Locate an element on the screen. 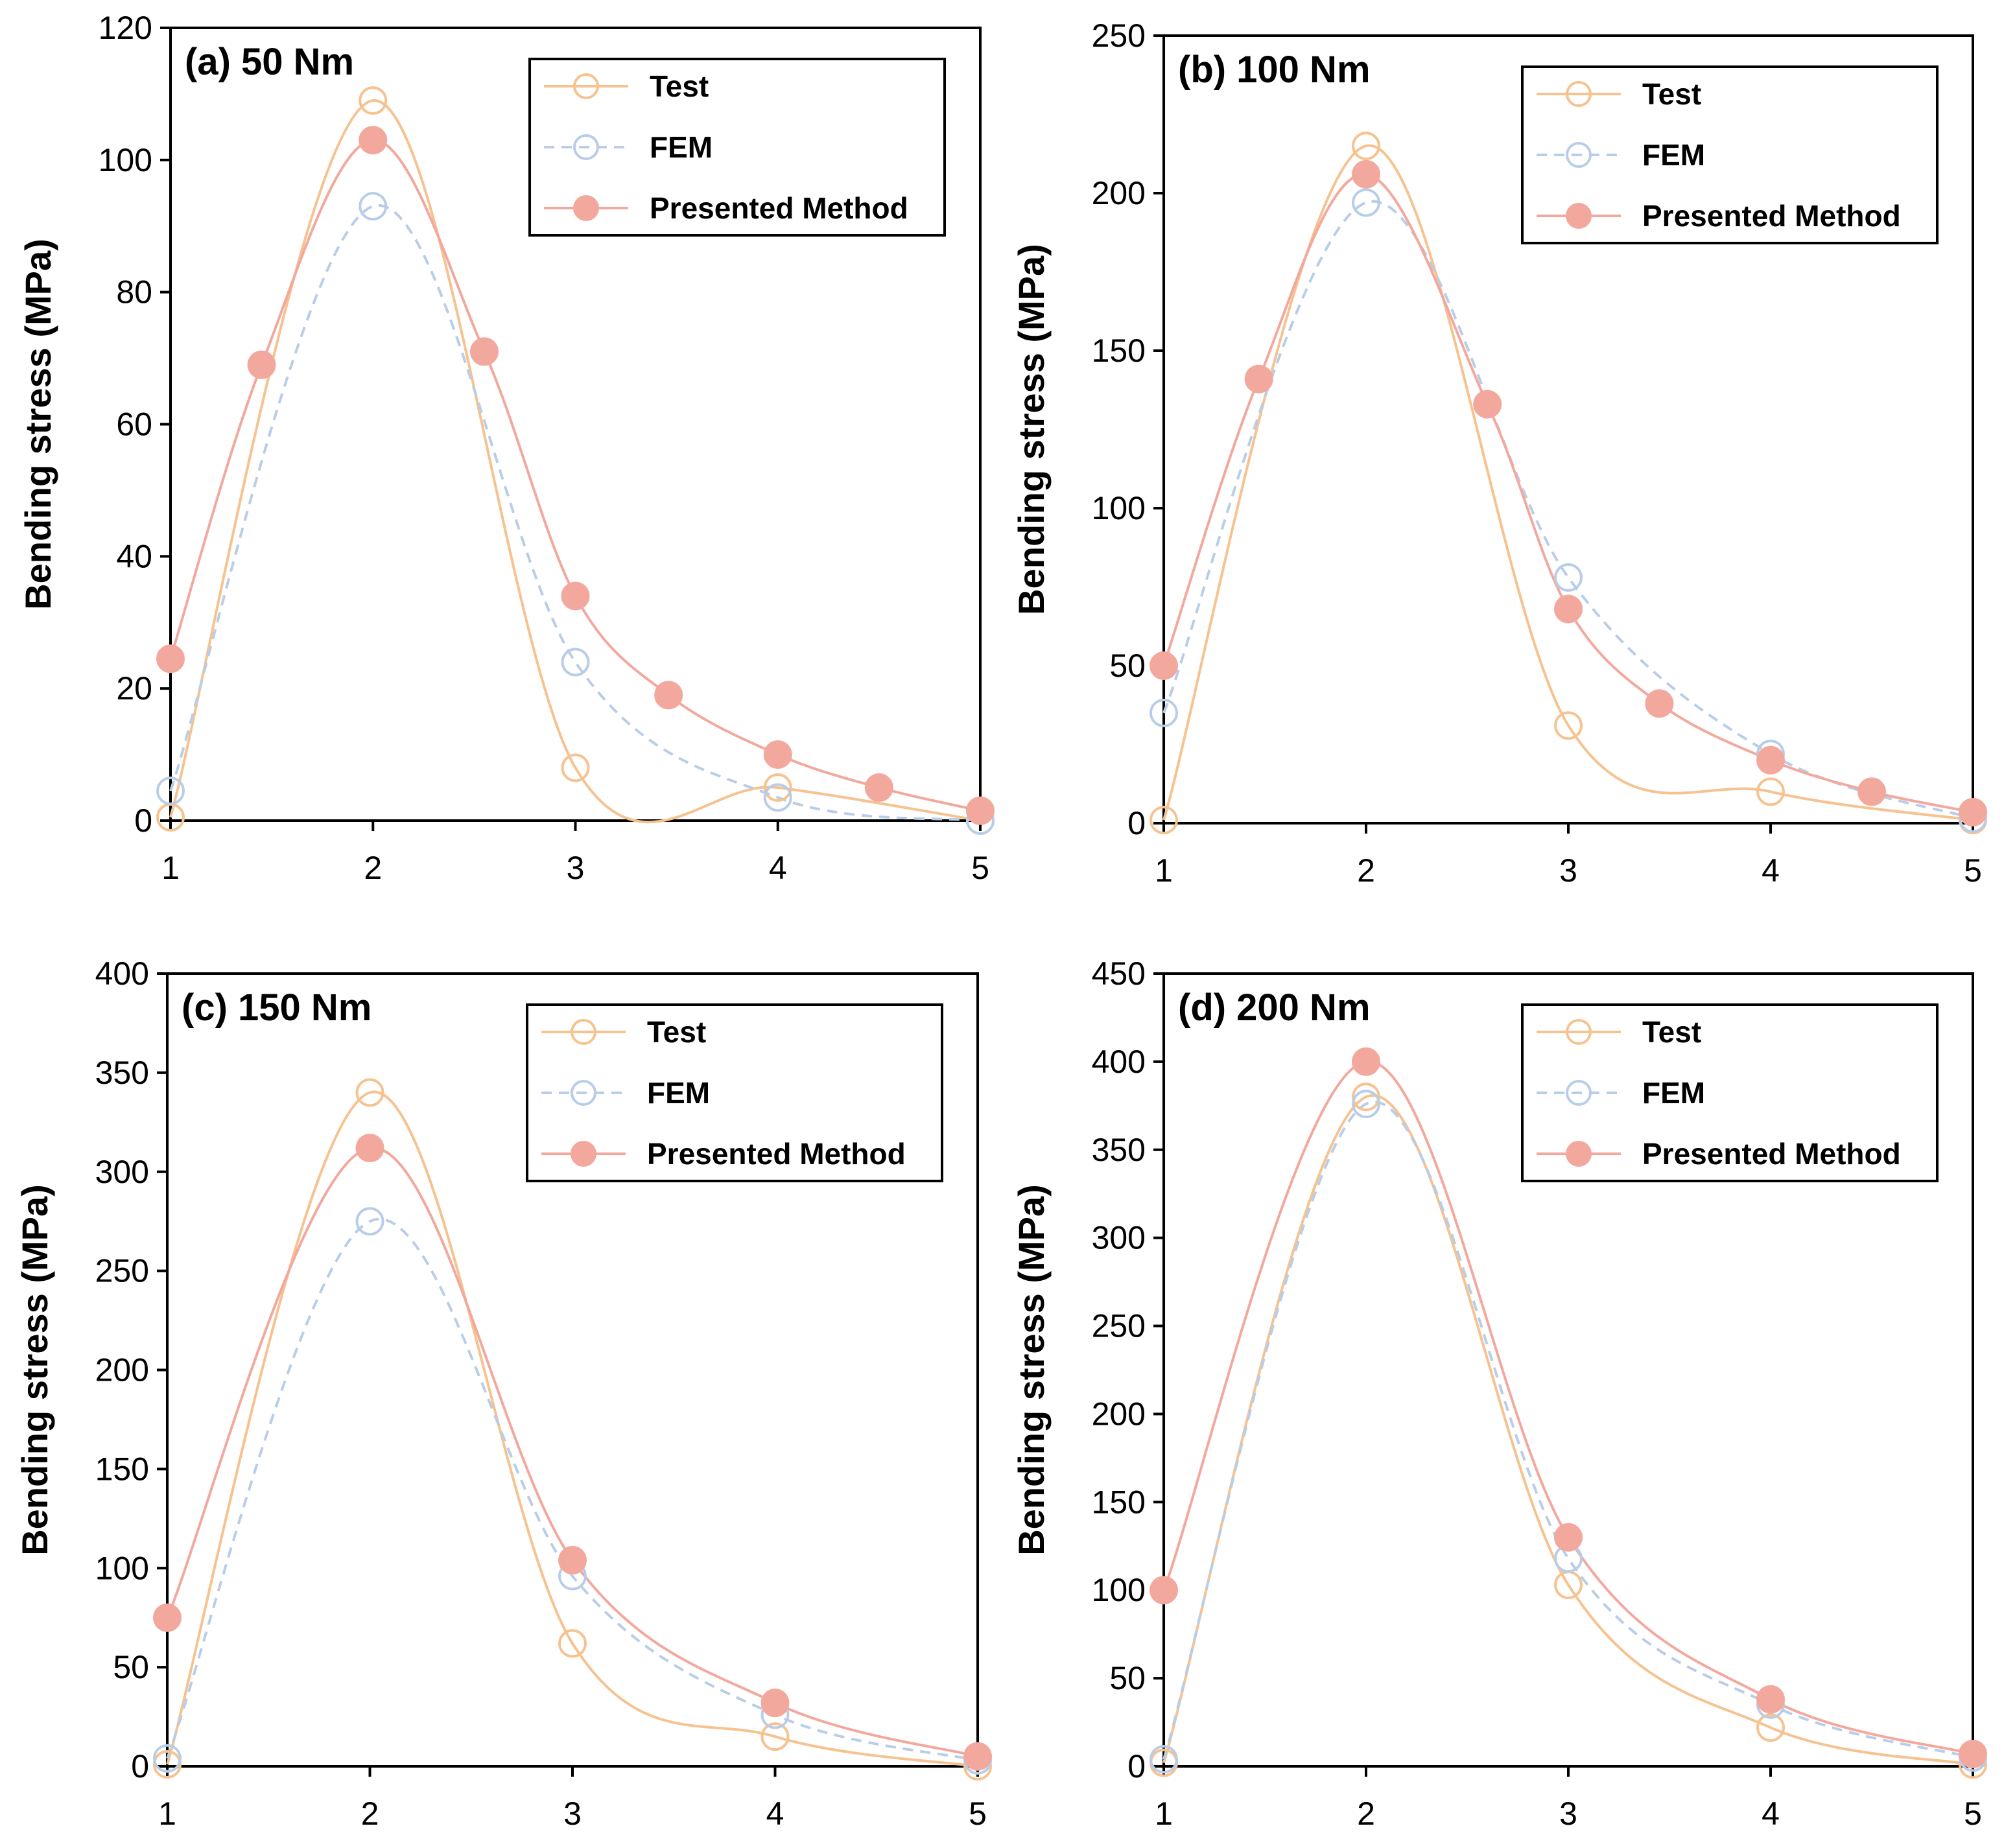  y-tick-label: 450 is located at coordinates (1119, 973).